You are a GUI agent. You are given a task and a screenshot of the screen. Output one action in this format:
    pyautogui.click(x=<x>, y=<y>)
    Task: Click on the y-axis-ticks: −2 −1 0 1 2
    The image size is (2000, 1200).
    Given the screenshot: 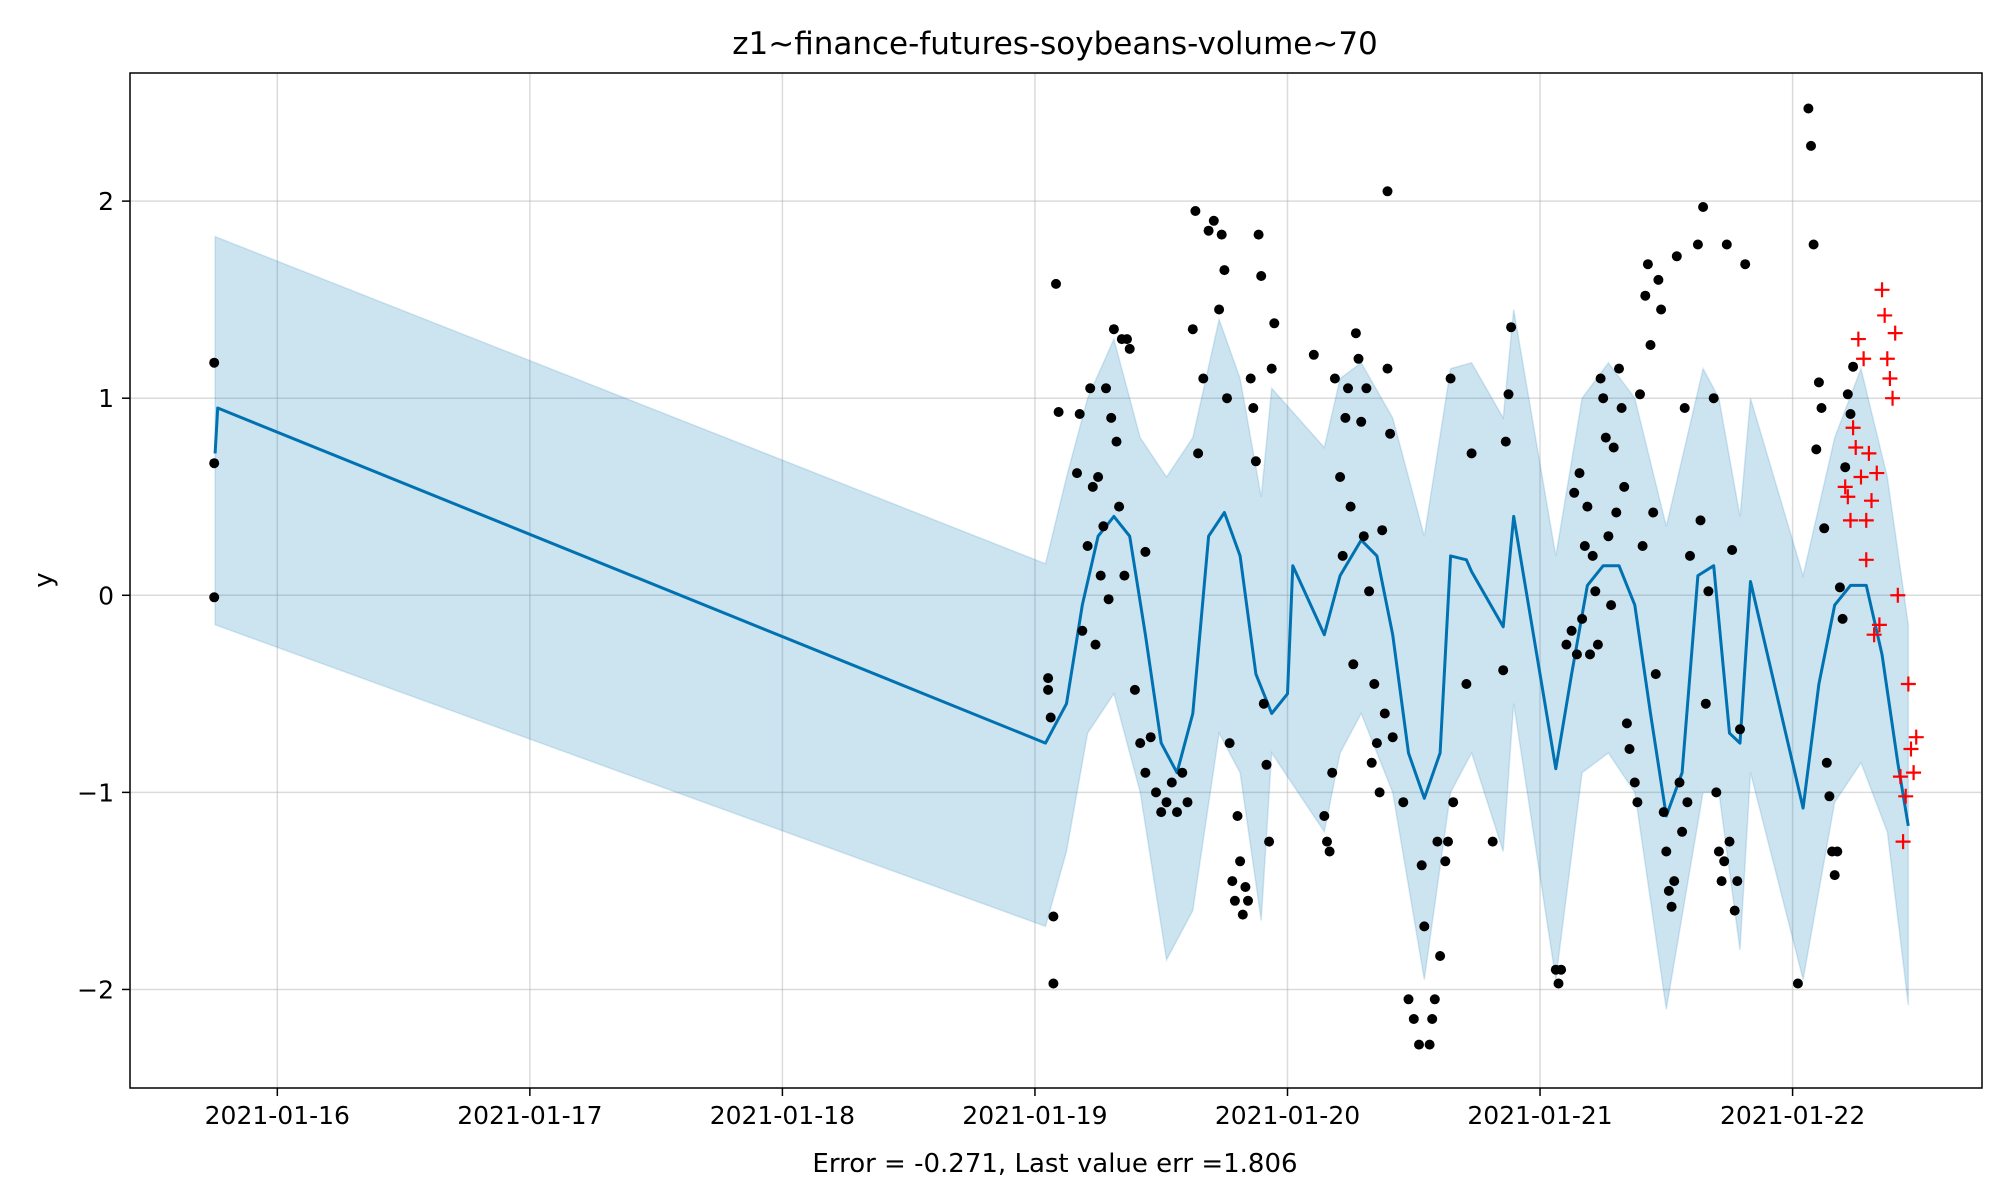 What is the action you would take?
    pyautogui.click(x=103, y=595)
    